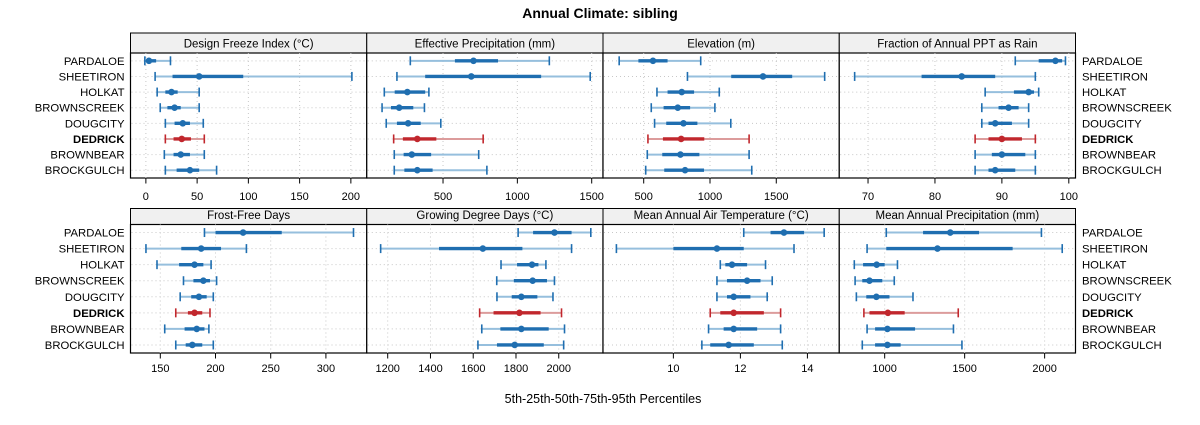 The width and height of the screenshot is (1200, 425). What do you see at coordinates (517, 197) in the screenshot?
I see `axis-tick-label: 1000` at bounding box center [517, 197].